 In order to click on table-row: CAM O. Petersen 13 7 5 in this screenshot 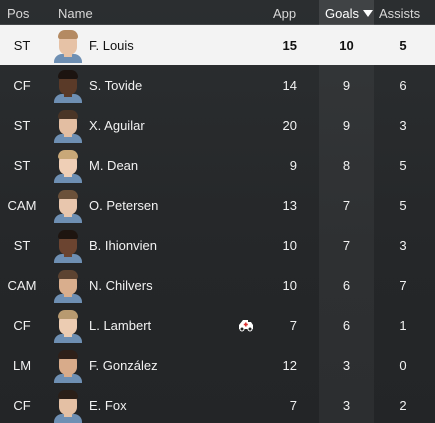, I will do `click(217, 205)`.